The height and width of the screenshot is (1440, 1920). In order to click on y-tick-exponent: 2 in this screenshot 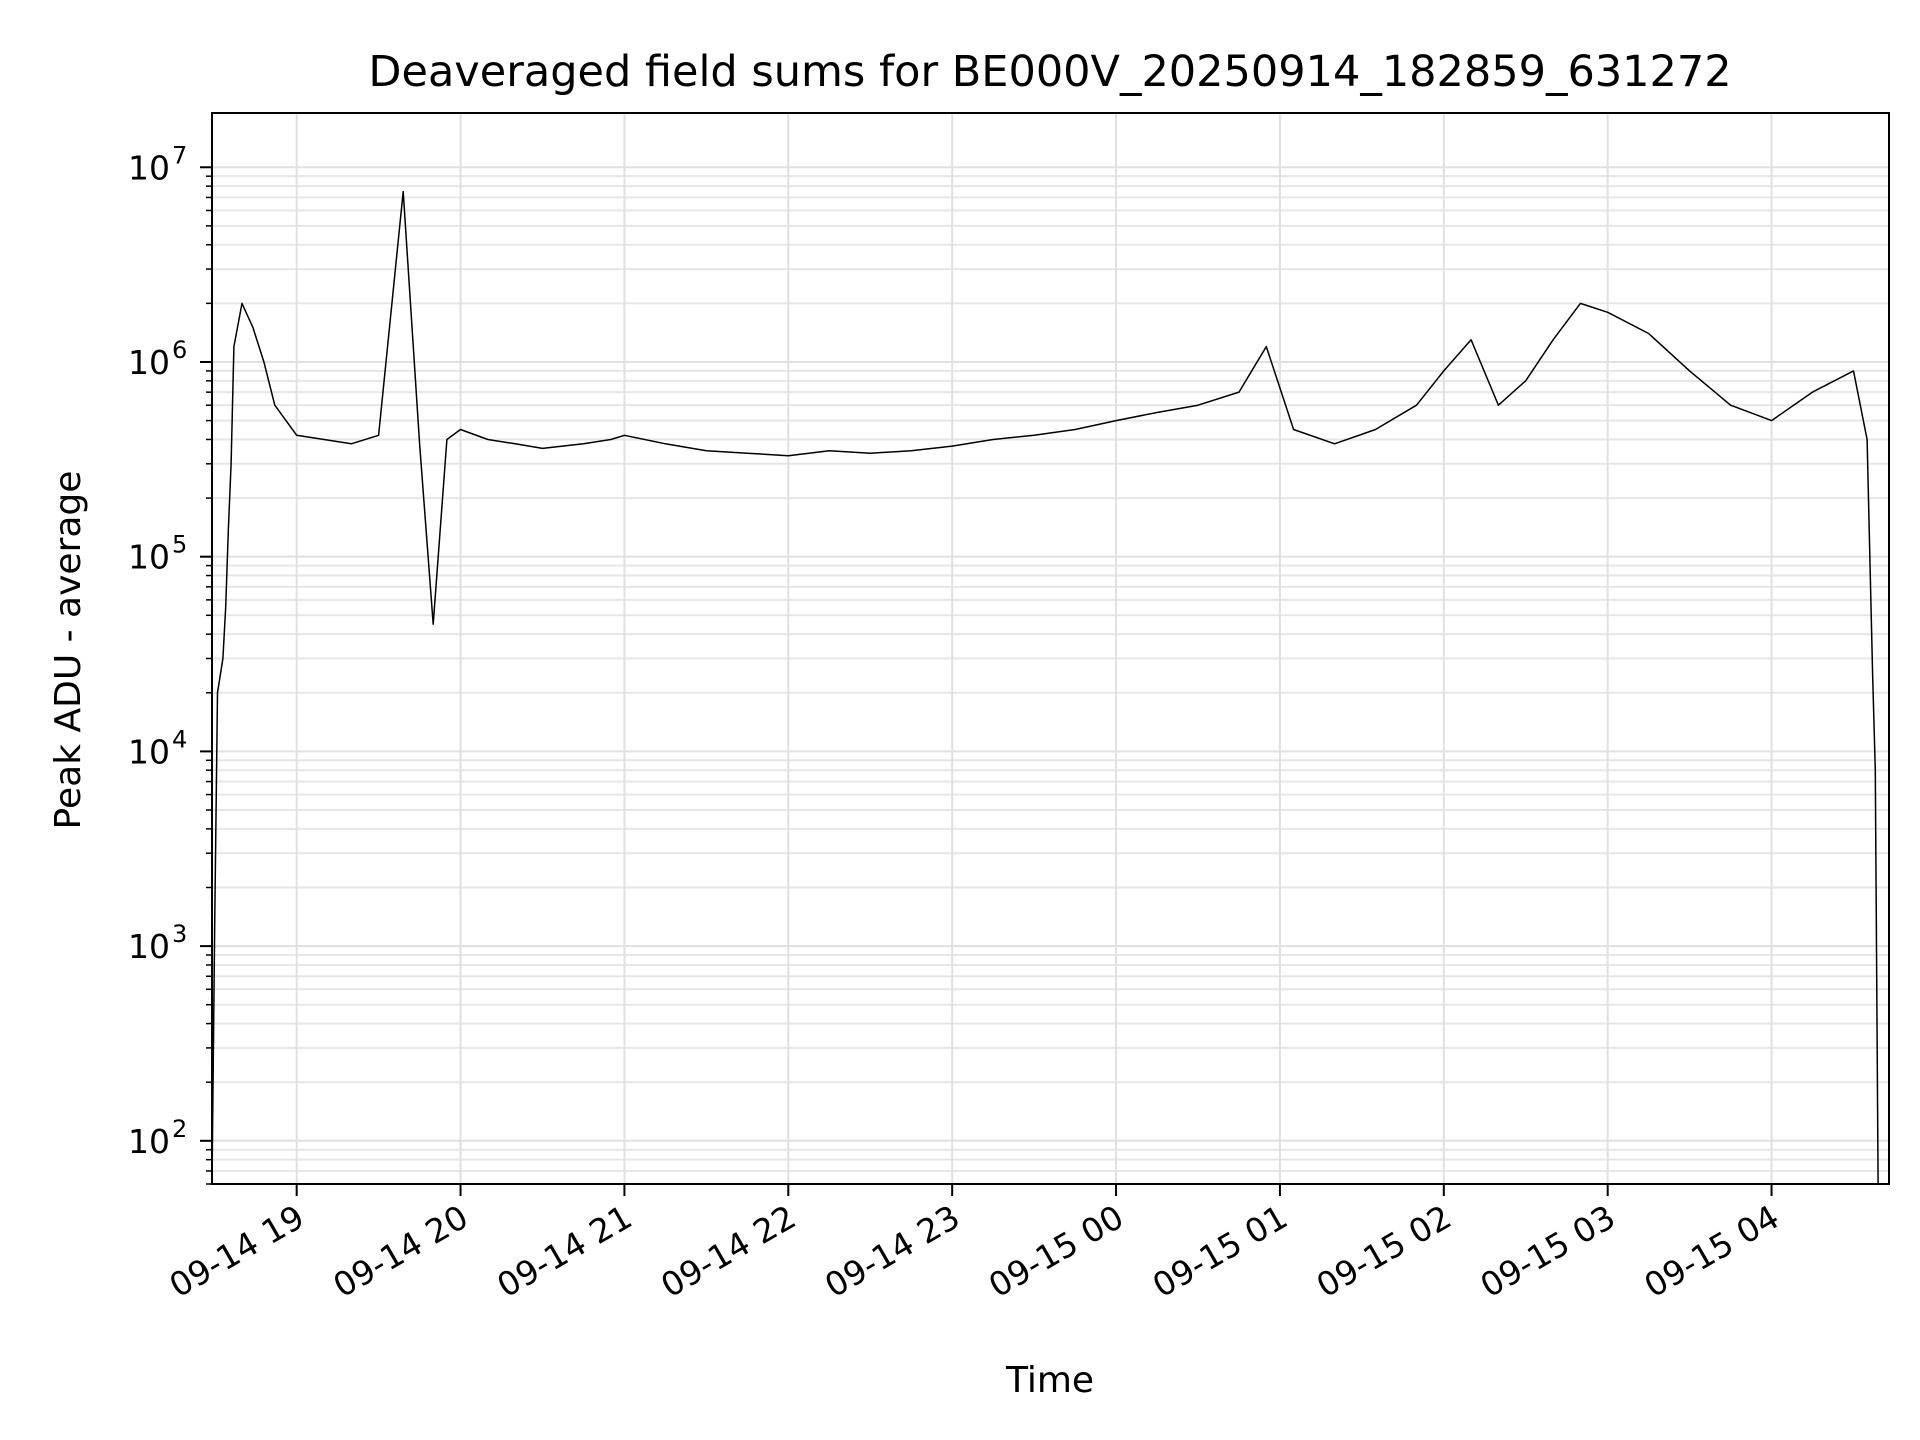, I will do `click(179, 1129)`.